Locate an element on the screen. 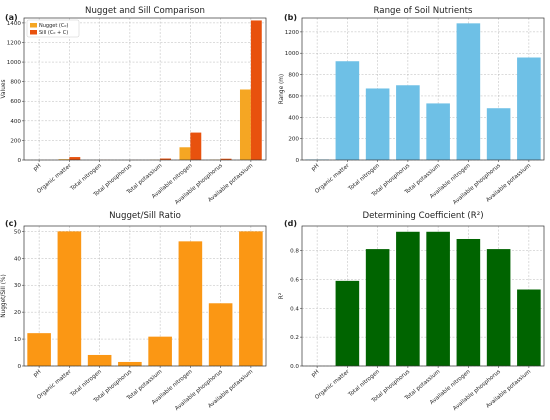 The height and width of the screenshot is (420, 550). legend: Nugget (C₀)Sill (C₀ + C) is located at coordinates (53, 28).